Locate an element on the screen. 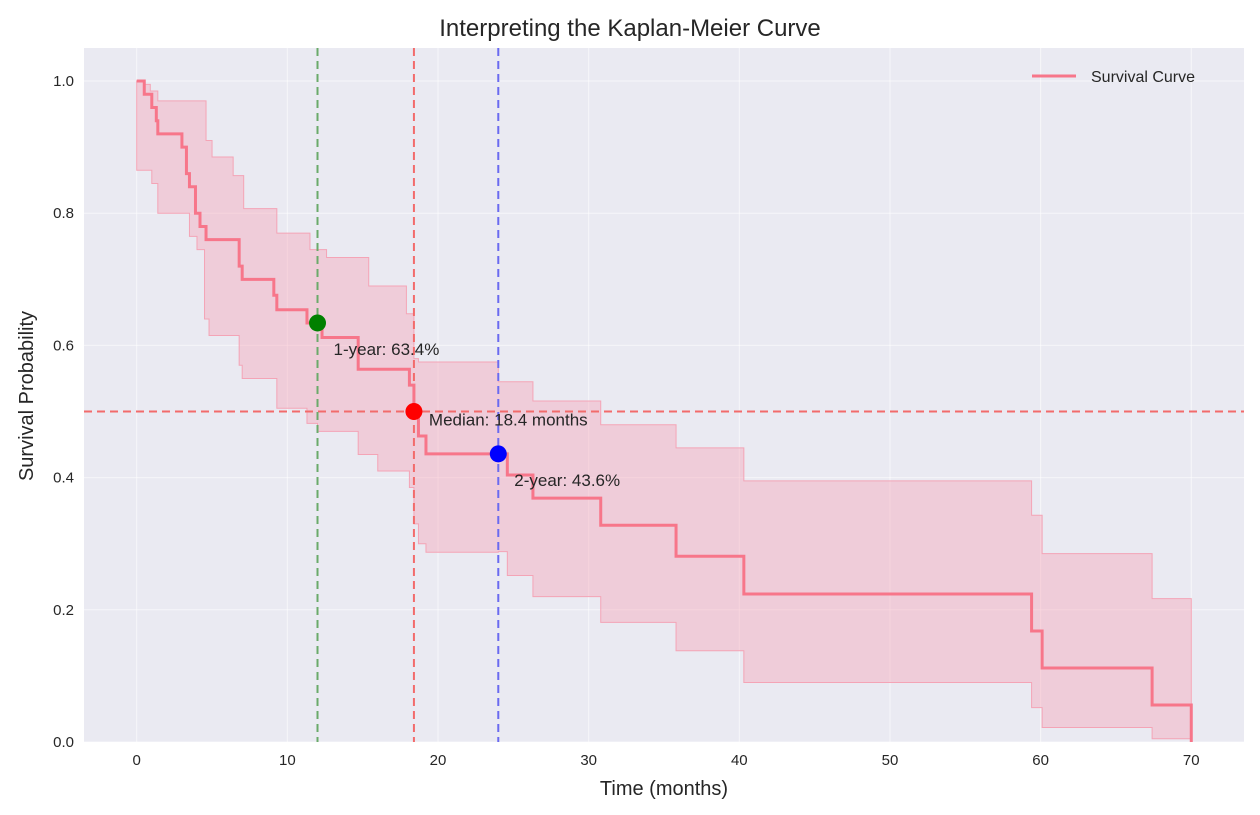 The height and width of the screenshot is (815, 1260). legend: Survival Curve is located at coordinates (1113, 77).